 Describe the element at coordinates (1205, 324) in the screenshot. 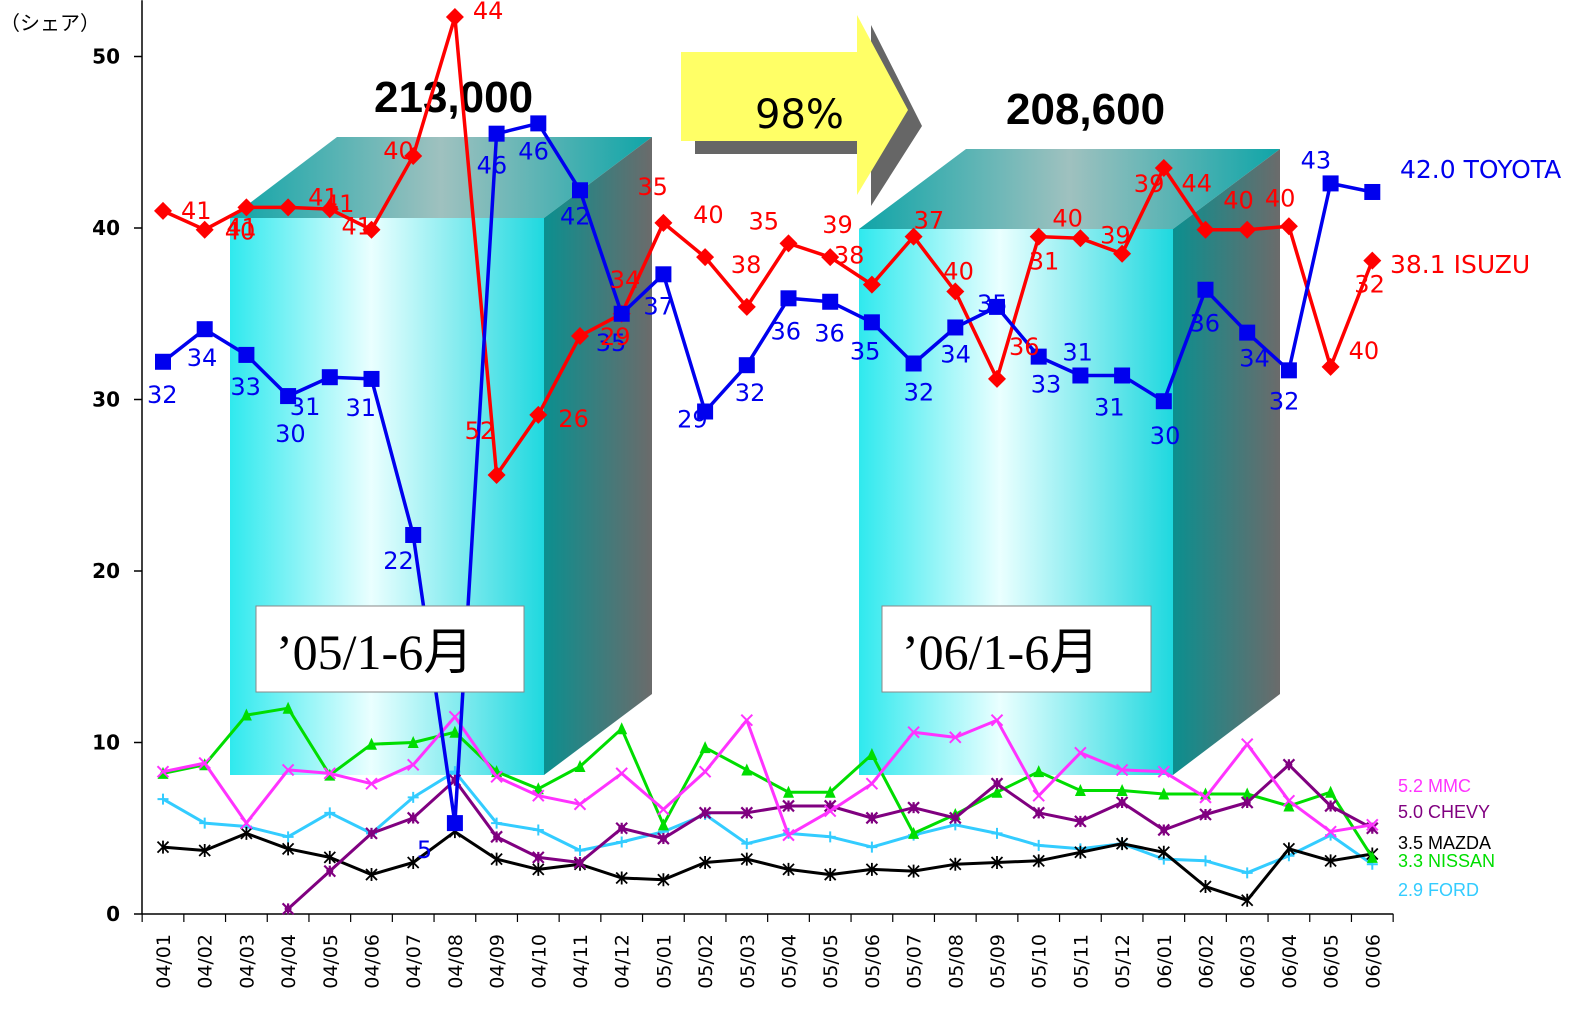

I see `data-label: 36` at that location.